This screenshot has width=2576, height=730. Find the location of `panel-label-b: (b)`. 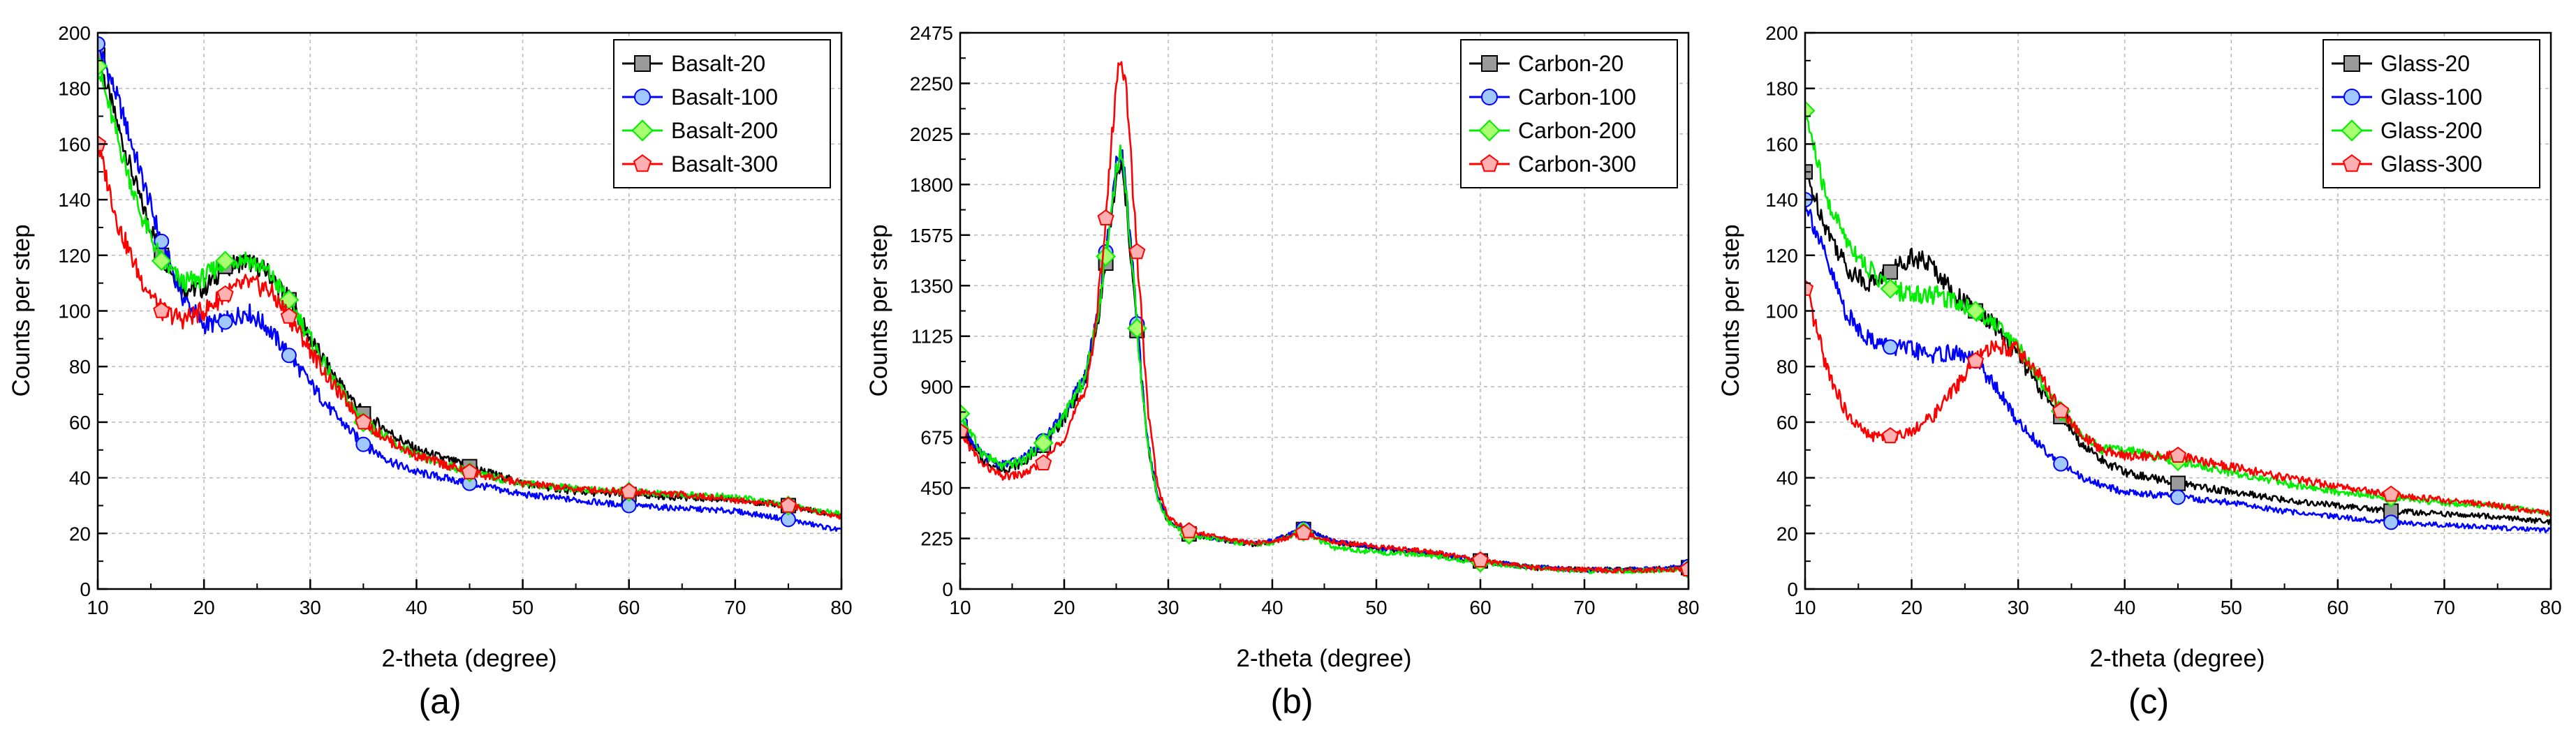

panel-label-b: (b) is located at coordinates (1291, 701).